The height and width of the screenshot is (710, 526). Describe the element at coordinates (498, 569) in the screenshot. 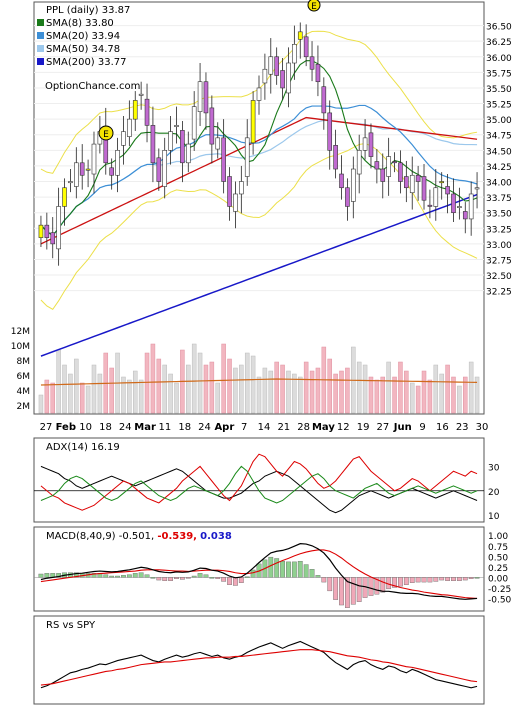

I see `macd-tick-label: 0.25` at that location.